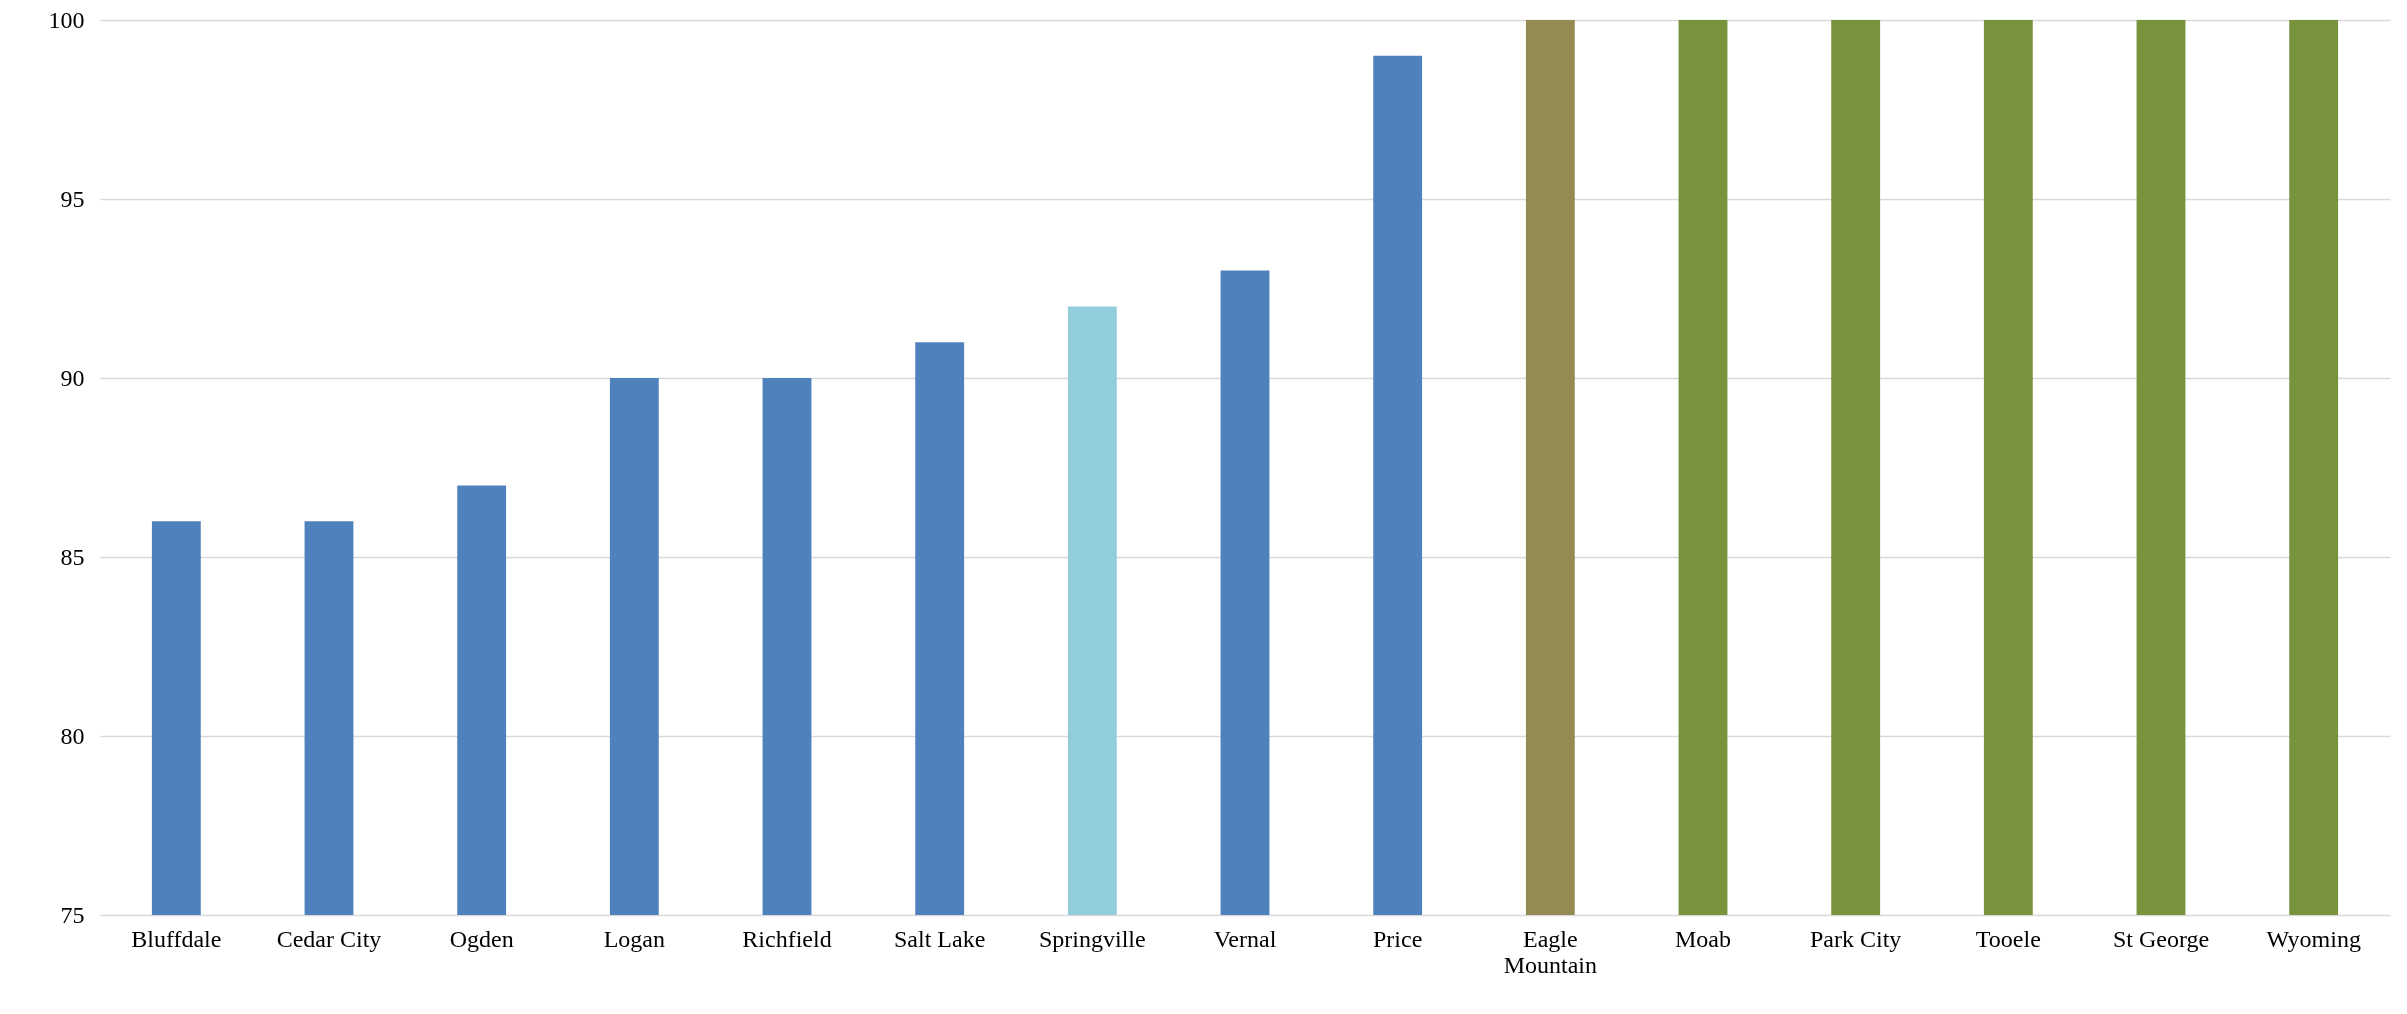 The image size is (2407, 1014). Describe the element at coordinates (1092, 938) in the screenshot. I see `x-tick-label: Springville` at that location.